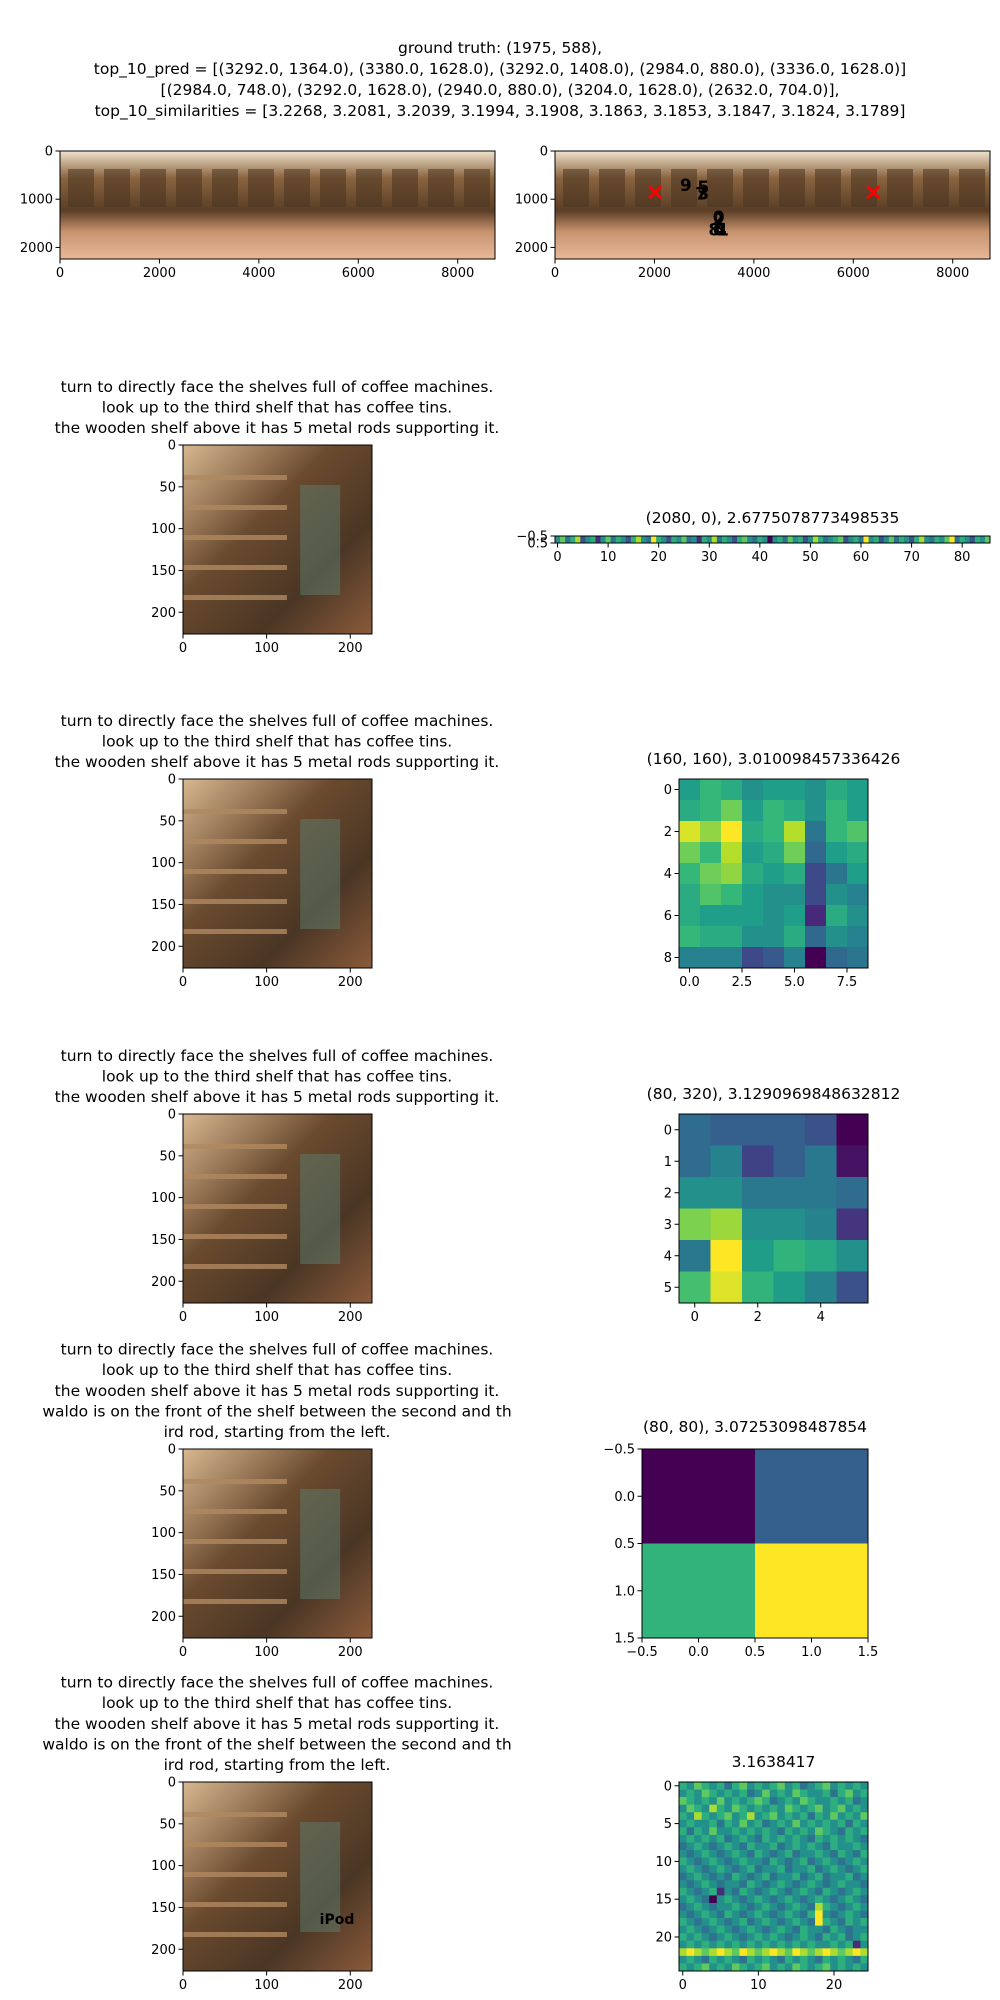  Describe the element at coordinates (668, 1288) in the screenshot. I see `y-tick-label: 5` at that location.